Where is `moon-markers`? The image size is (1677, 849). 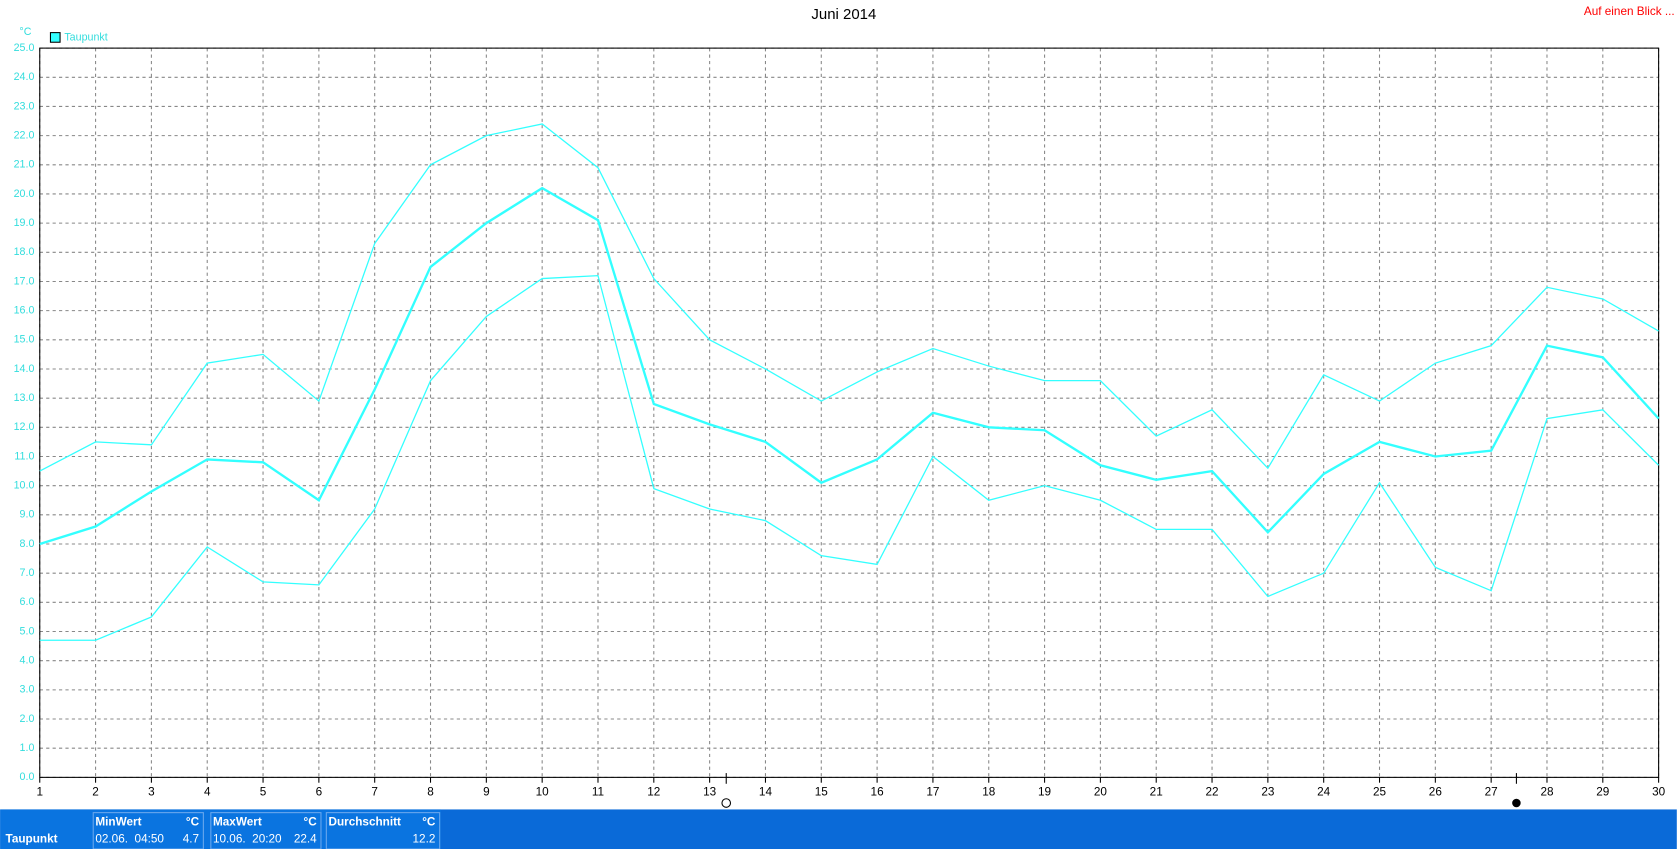 moon-markers is located at coordinates (1121, 790).